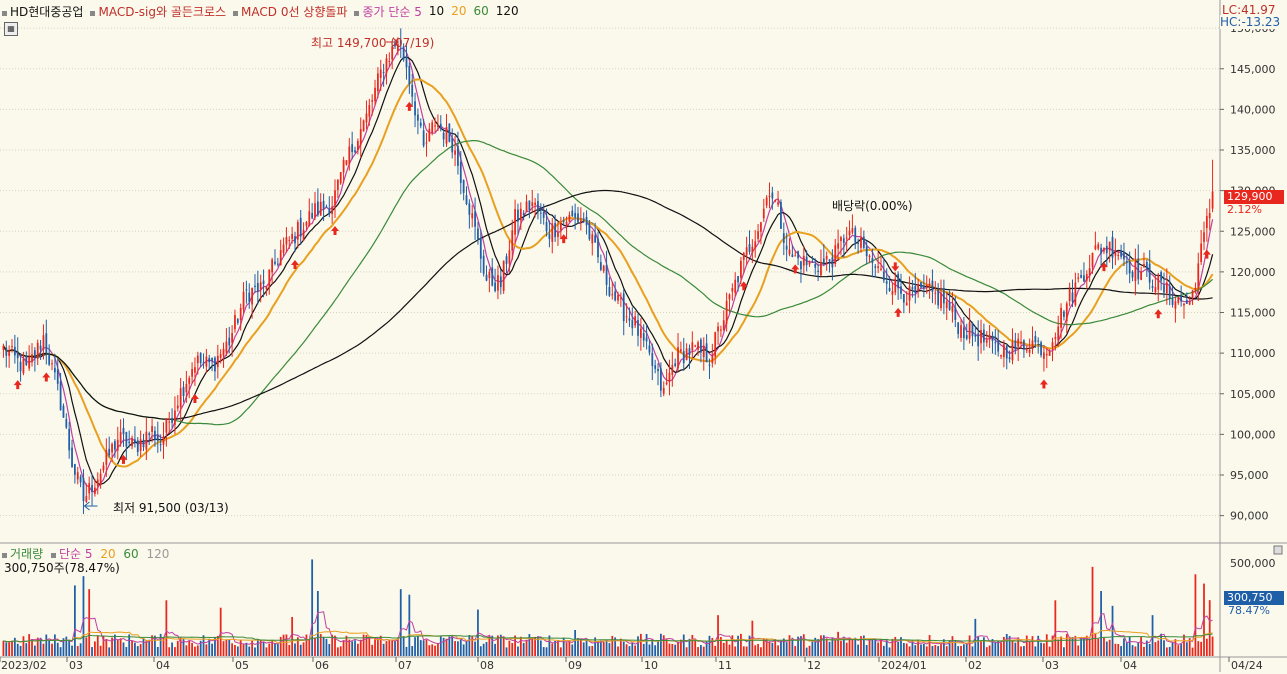 The image size is (1287, 674). What do you see at coordinates (162, 11) in the screenshot?
I see `indicator-macd-golden-cross: MACD-sig와 골든크로스` at bounding box center [162, 11].